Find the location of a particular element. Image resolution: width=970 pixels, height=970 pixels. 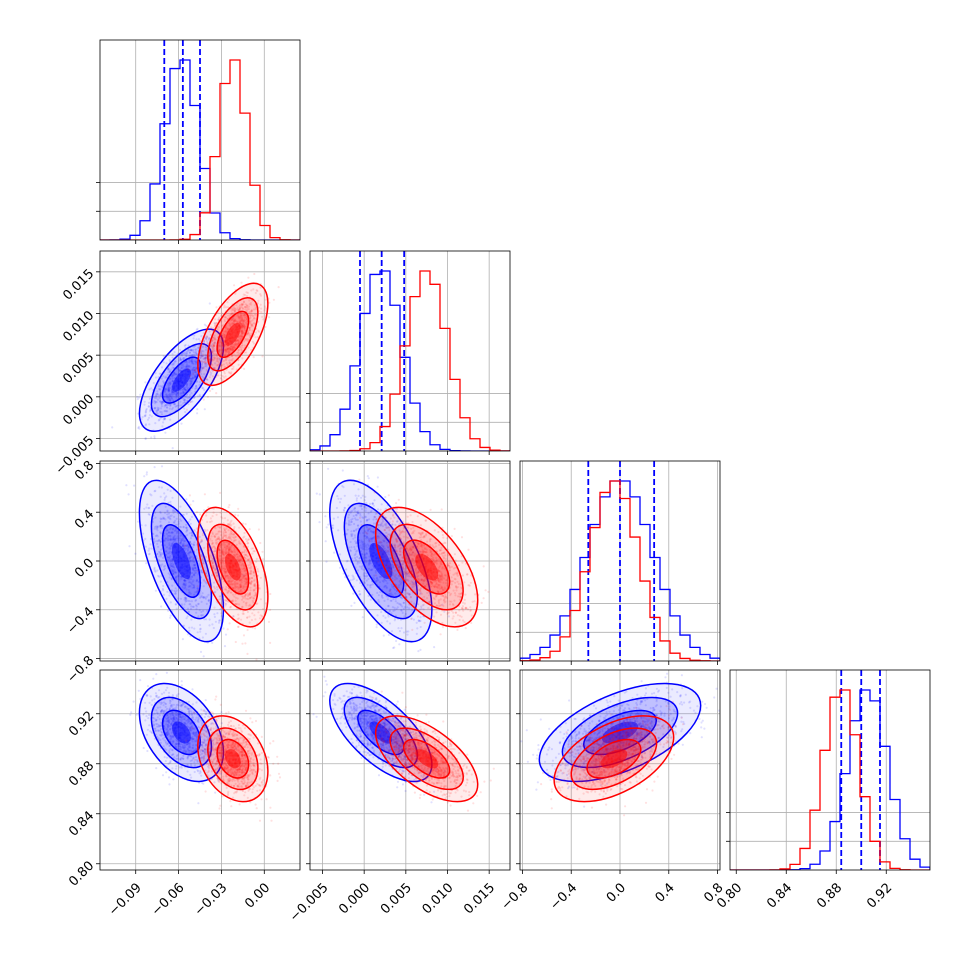

scatter-panel is located at coordinates (198, 352).